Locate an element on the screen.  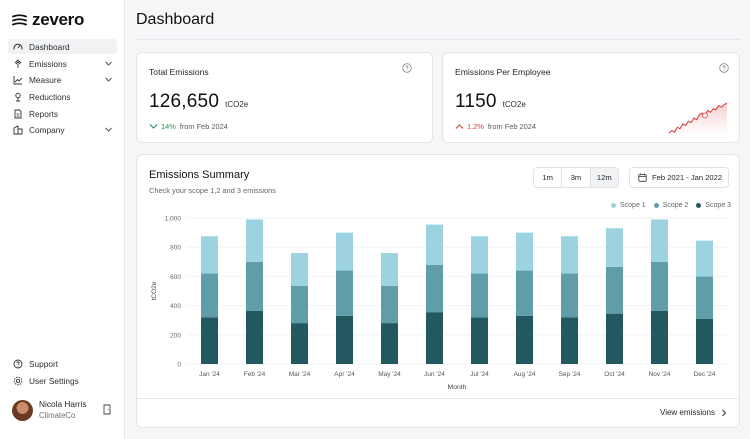
building-icon is located at coordinates (17, 129).